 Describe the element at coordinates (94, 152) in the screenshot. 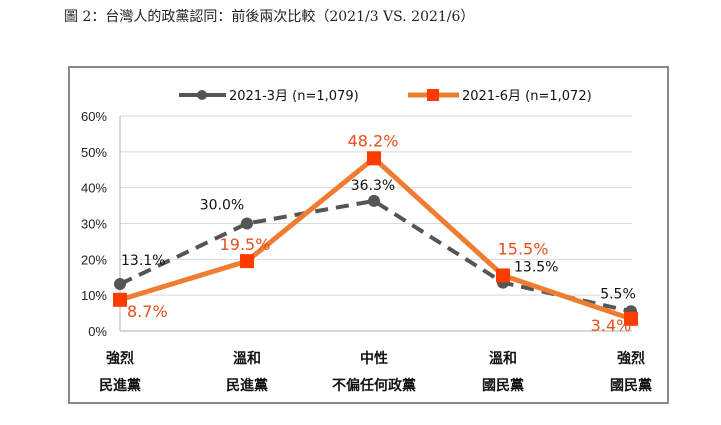

I see `y-tick-label: 50%` at that location.